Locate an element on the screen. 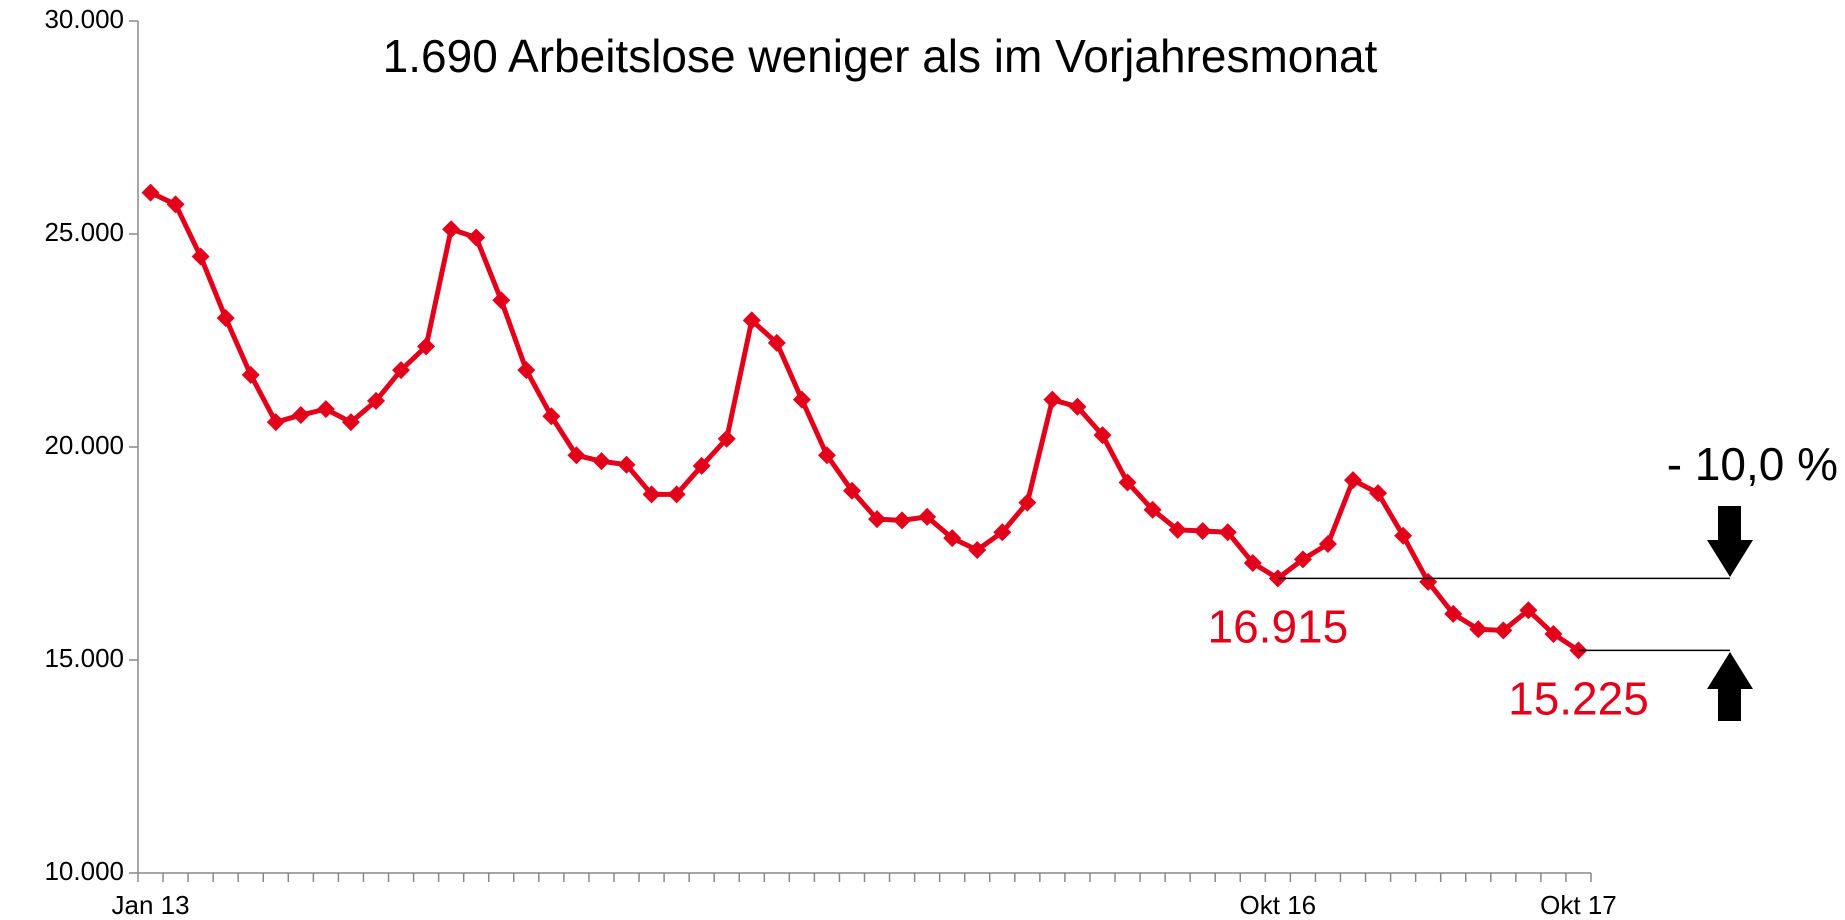 Image resolution: width=1845 pixels, height=920 pixels. x-tick-label: Okt 17 is located at coordinates (1578, 905).